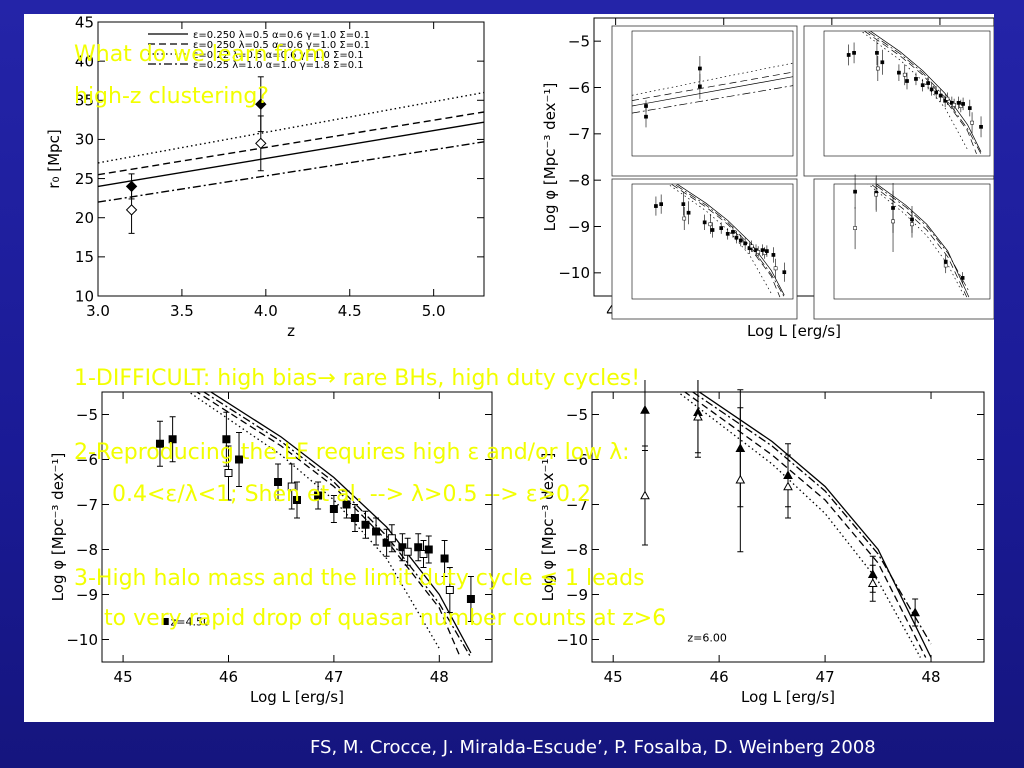  What do you see at coordinates (350, 311) in the screenshot?
I see `x-tick-label: 4.5` at bounding box center [350, 311].